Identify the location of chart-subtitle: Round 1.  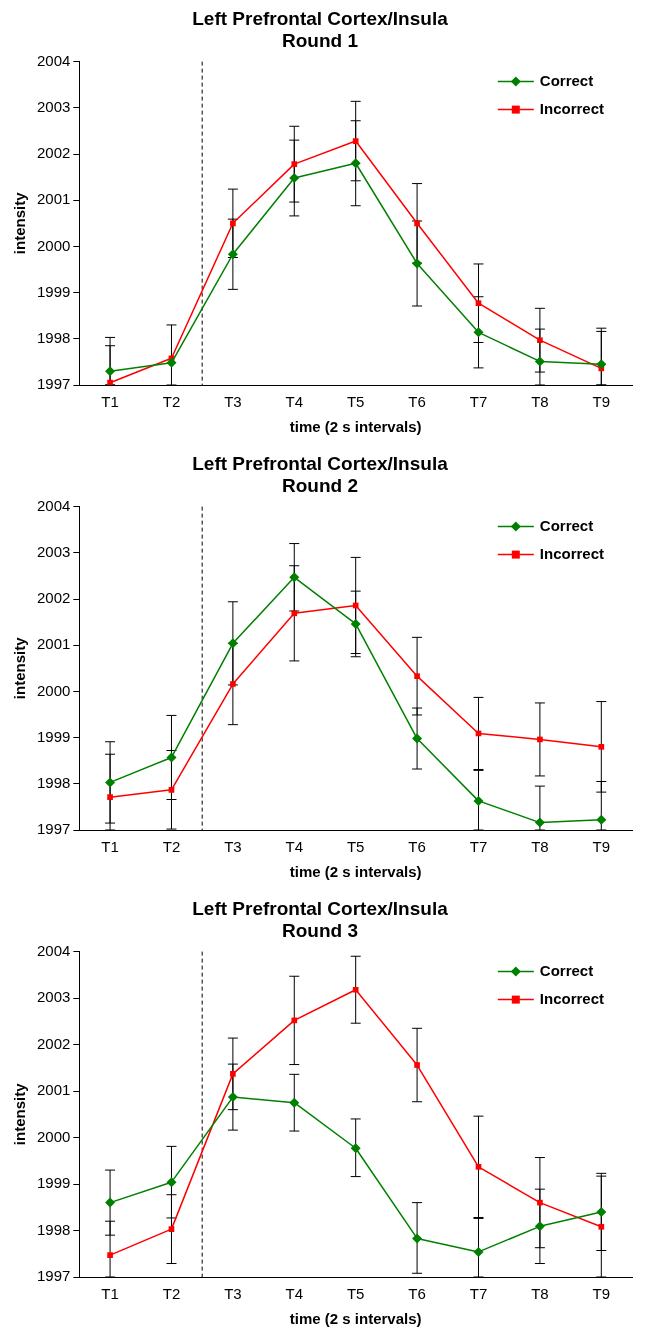
(320, 41).